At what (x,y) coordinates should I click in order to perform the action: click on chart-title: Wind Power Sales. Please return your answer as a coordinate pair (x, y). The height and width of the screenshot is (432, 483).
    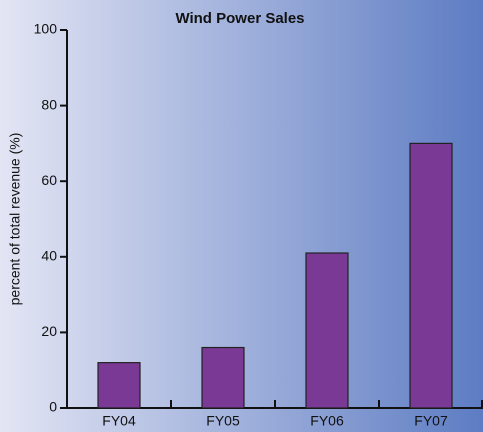
    Looking at the image, I should click on (239, 18).